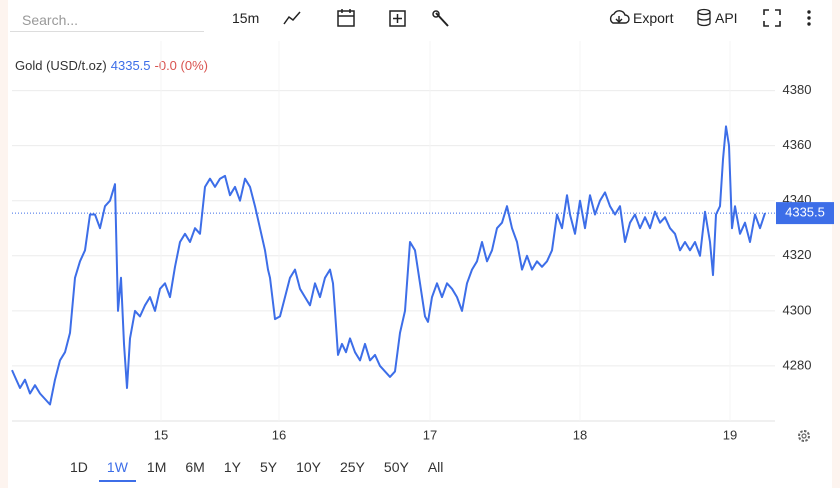 This screenshot has width=840, height=488. I want to click on last-value: 4335.5, so click(130, 65).